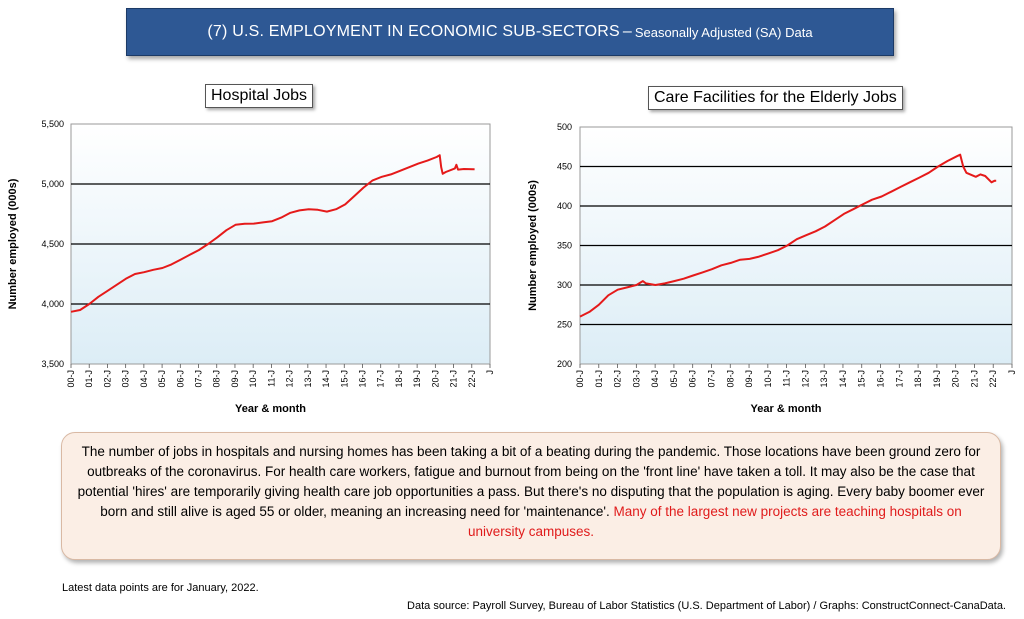 This screenshot has height=619, width=1024. What do you see at coordinates (564, 206) in the screenshot?
I see `y-tick-label: 400` at bounding box center [564, 206].